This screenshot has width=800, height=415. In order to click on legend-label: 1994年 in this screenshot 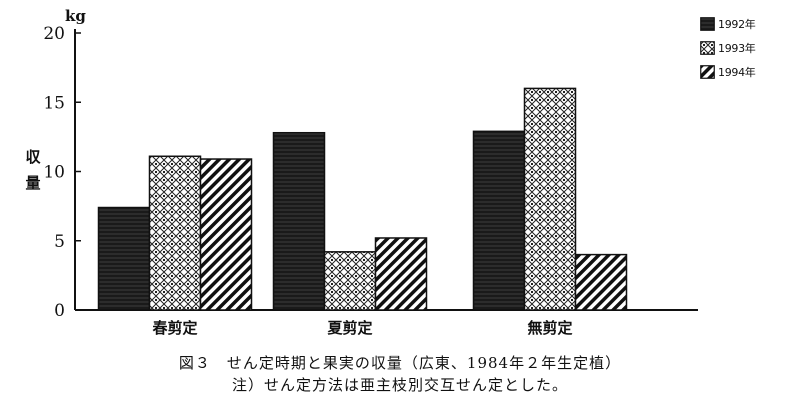, I will do `click(737, 72)`.